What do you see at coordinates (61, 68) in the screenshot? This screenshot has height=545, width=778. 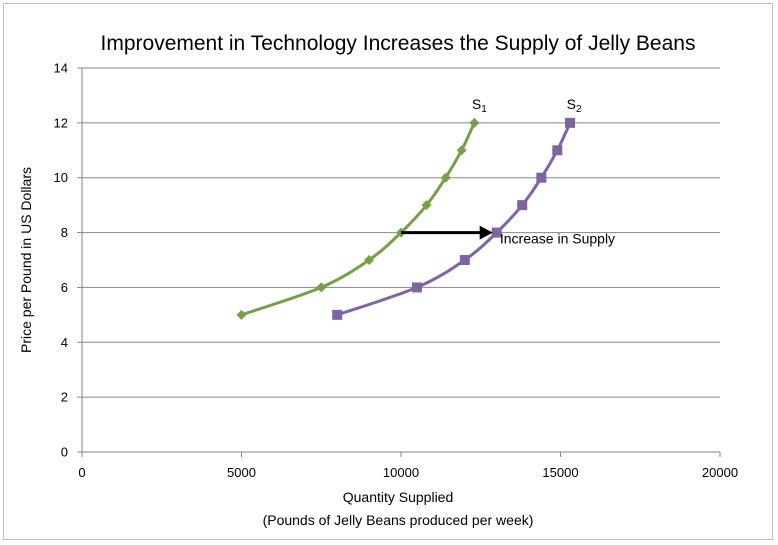 I see `y-tick-14: 14` at bounding box center [61, 68].